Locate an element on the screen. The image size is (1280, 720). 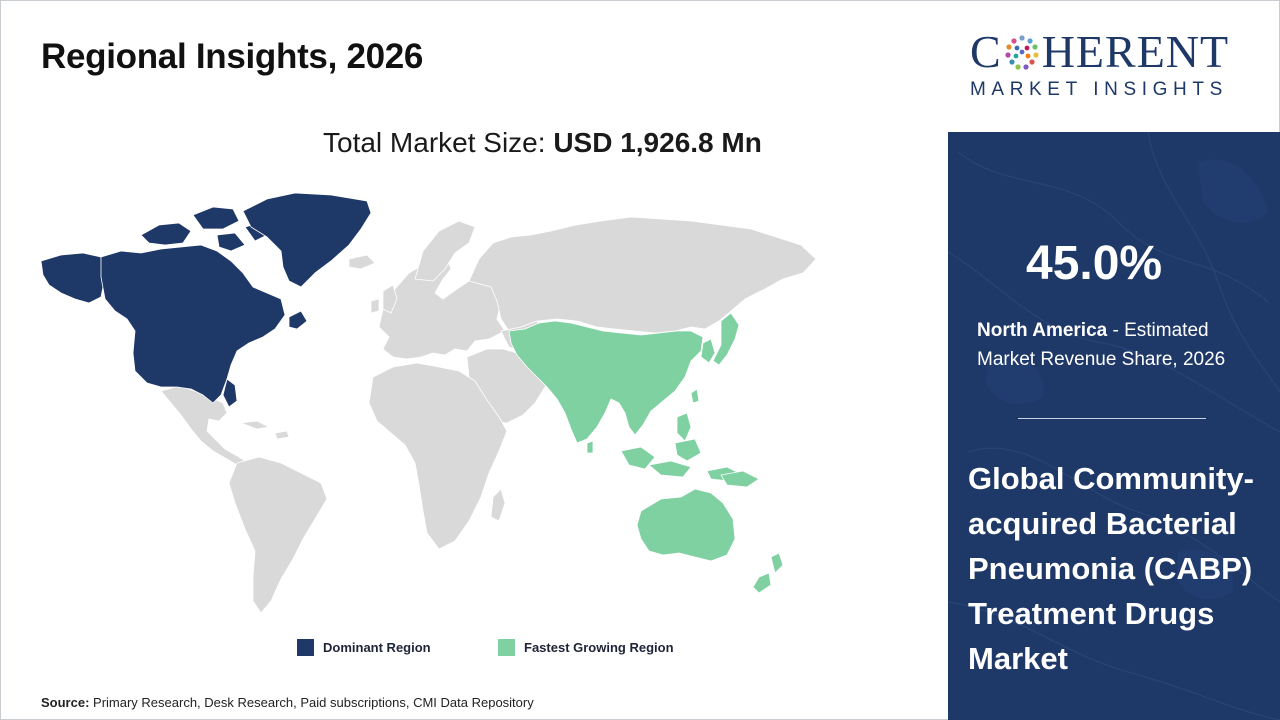
region-asia-pacific is located at coordinates (646, 453).